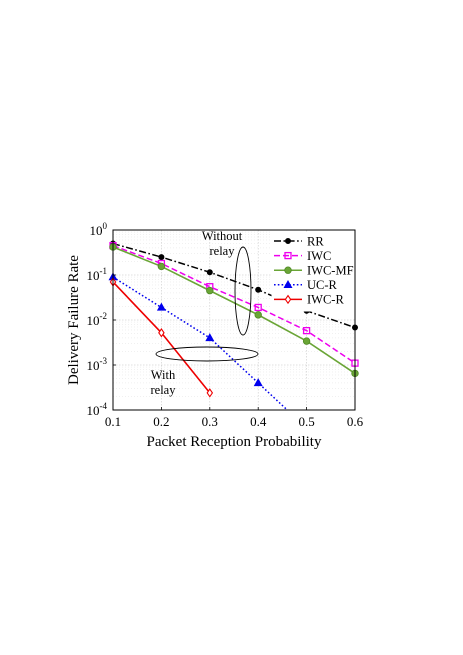  Describe the element at coordinates (325, 300) in the screenshot. I see `legend-label-iwc-r: IWC-R` at that location.